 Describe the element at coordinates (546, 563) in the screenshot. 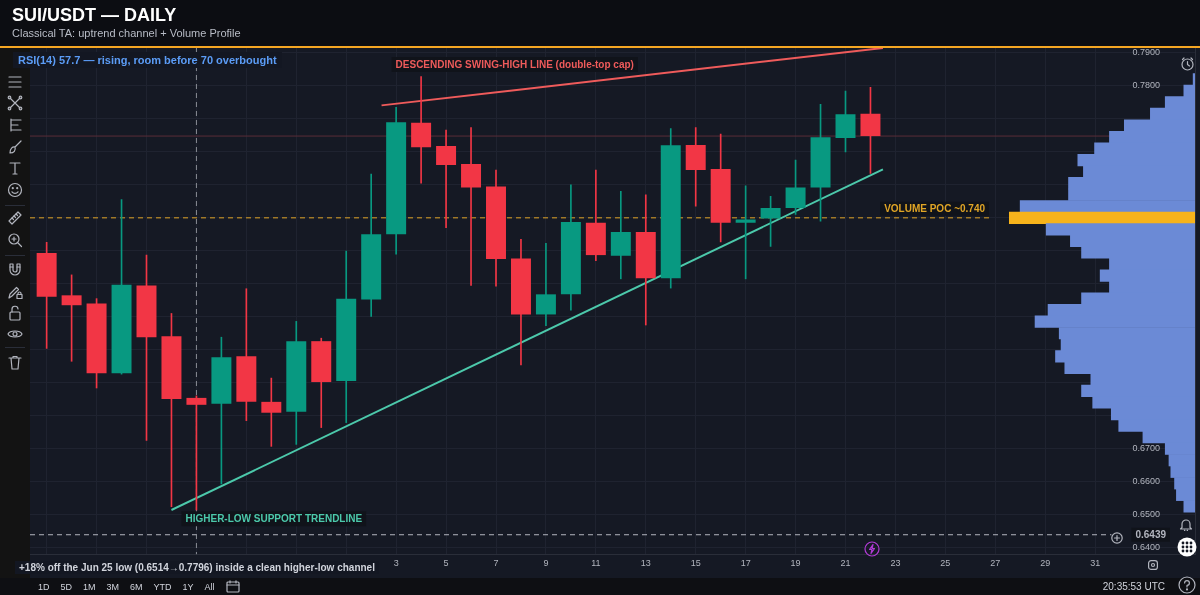

I see `x-tick-label: 9` at that location.